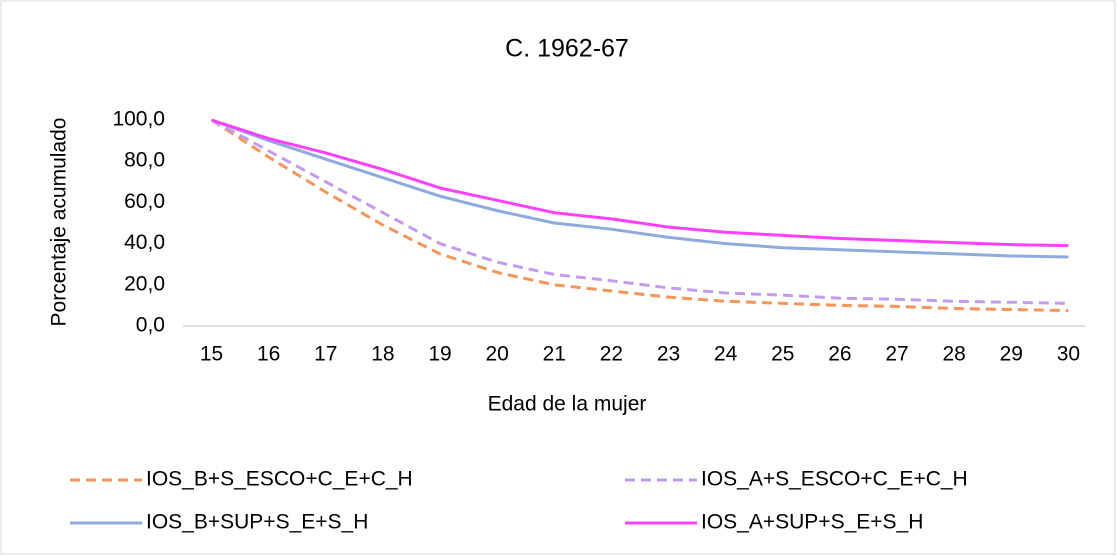 Image resolution: width=1117 pixels, height=556 pixels. I want to click on legend-label: IOS_B+S_ESCO+C_E+C_H, so click(279, 479).